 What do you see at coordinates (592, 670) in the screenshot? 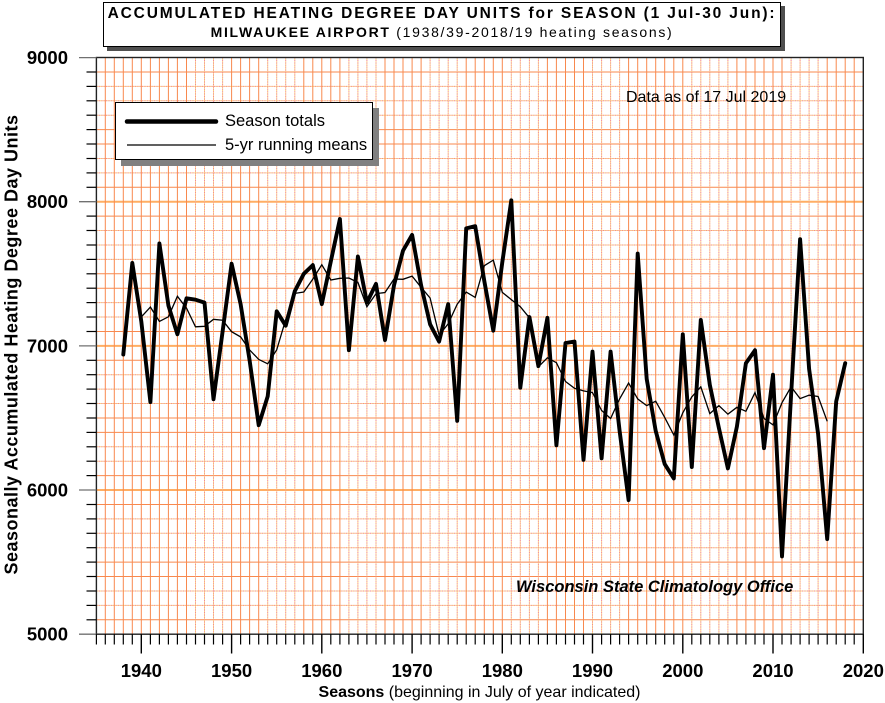
I see `svg-text: 1990` at bounding box center [592, 670].